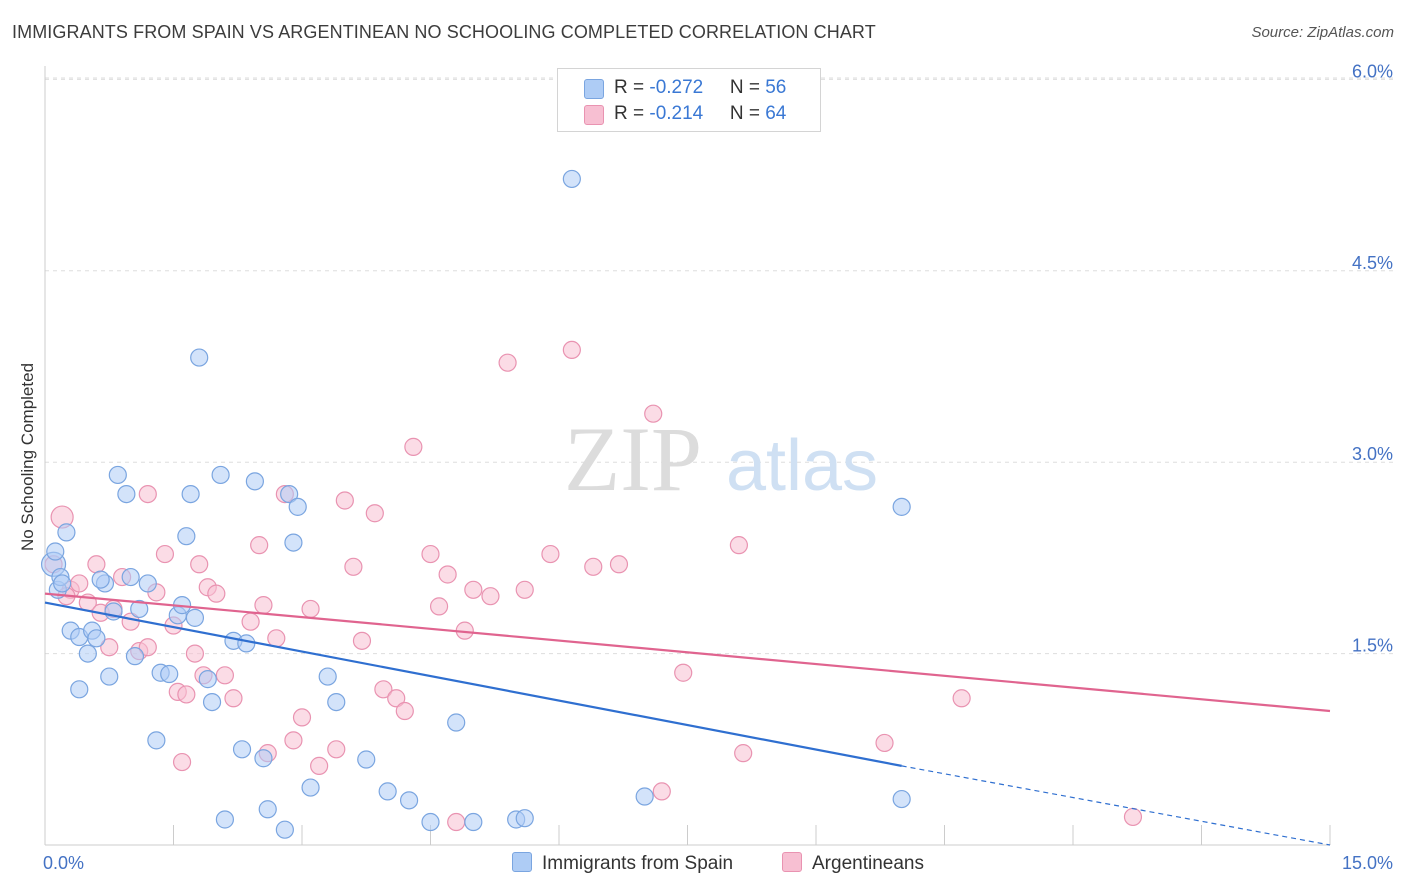  What do you see at coordinates (676, 113) in the screenshot?
I see `legend-r-value: -0.214` at bounding box center [676, 113].